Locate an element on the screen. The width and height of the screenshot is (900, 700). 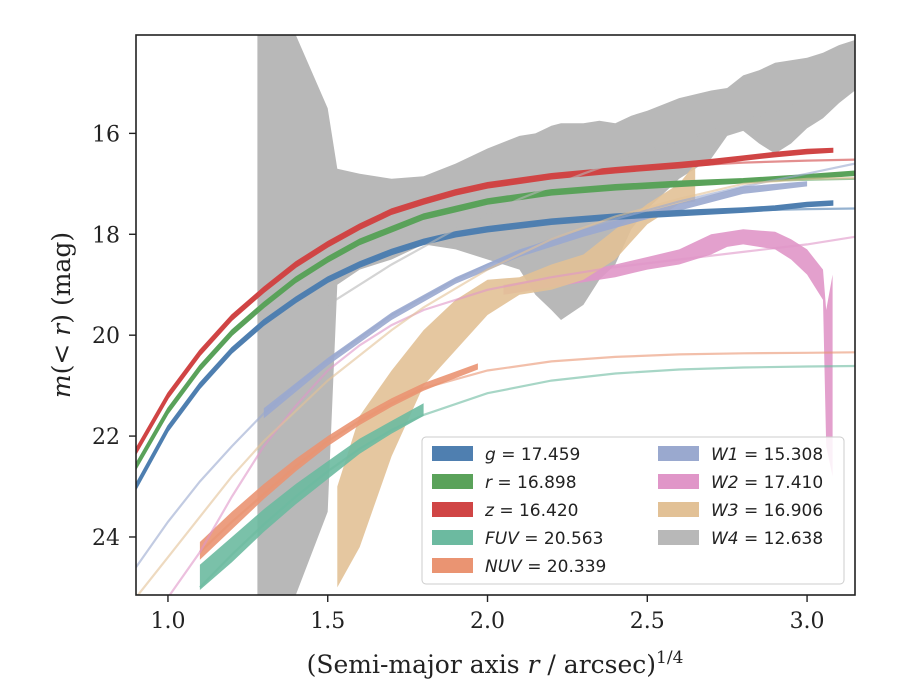
legend-label: r = 16.898 is located at coordinates (531, 483).